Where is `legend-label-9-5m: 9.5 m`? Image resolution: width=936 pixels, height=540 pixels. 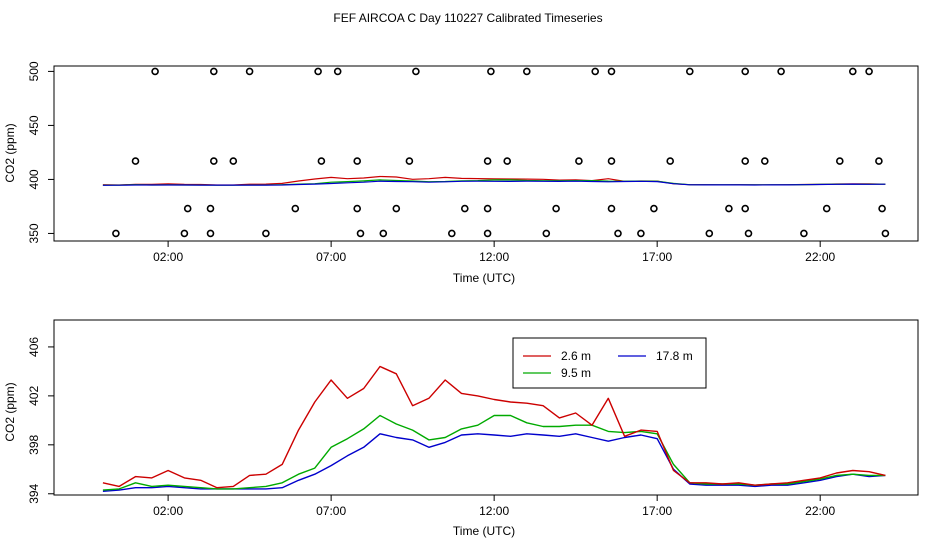 legend-label-9-5m: 9.5 m is located at coordinates (576, 373).